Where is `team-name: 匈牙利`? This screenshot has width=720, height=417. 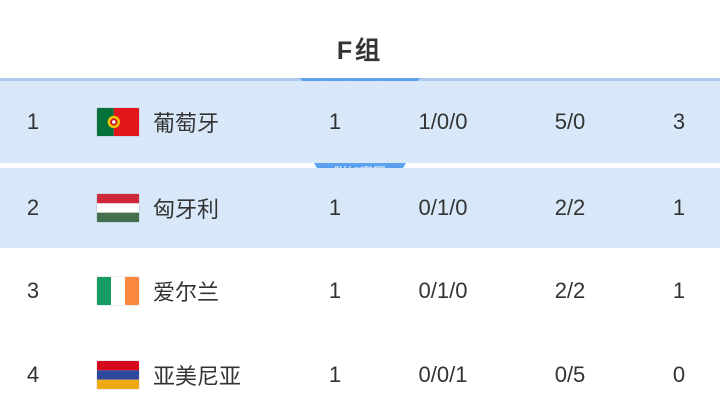 team-name: 匈牙利 is located at coordinates (186, 209).